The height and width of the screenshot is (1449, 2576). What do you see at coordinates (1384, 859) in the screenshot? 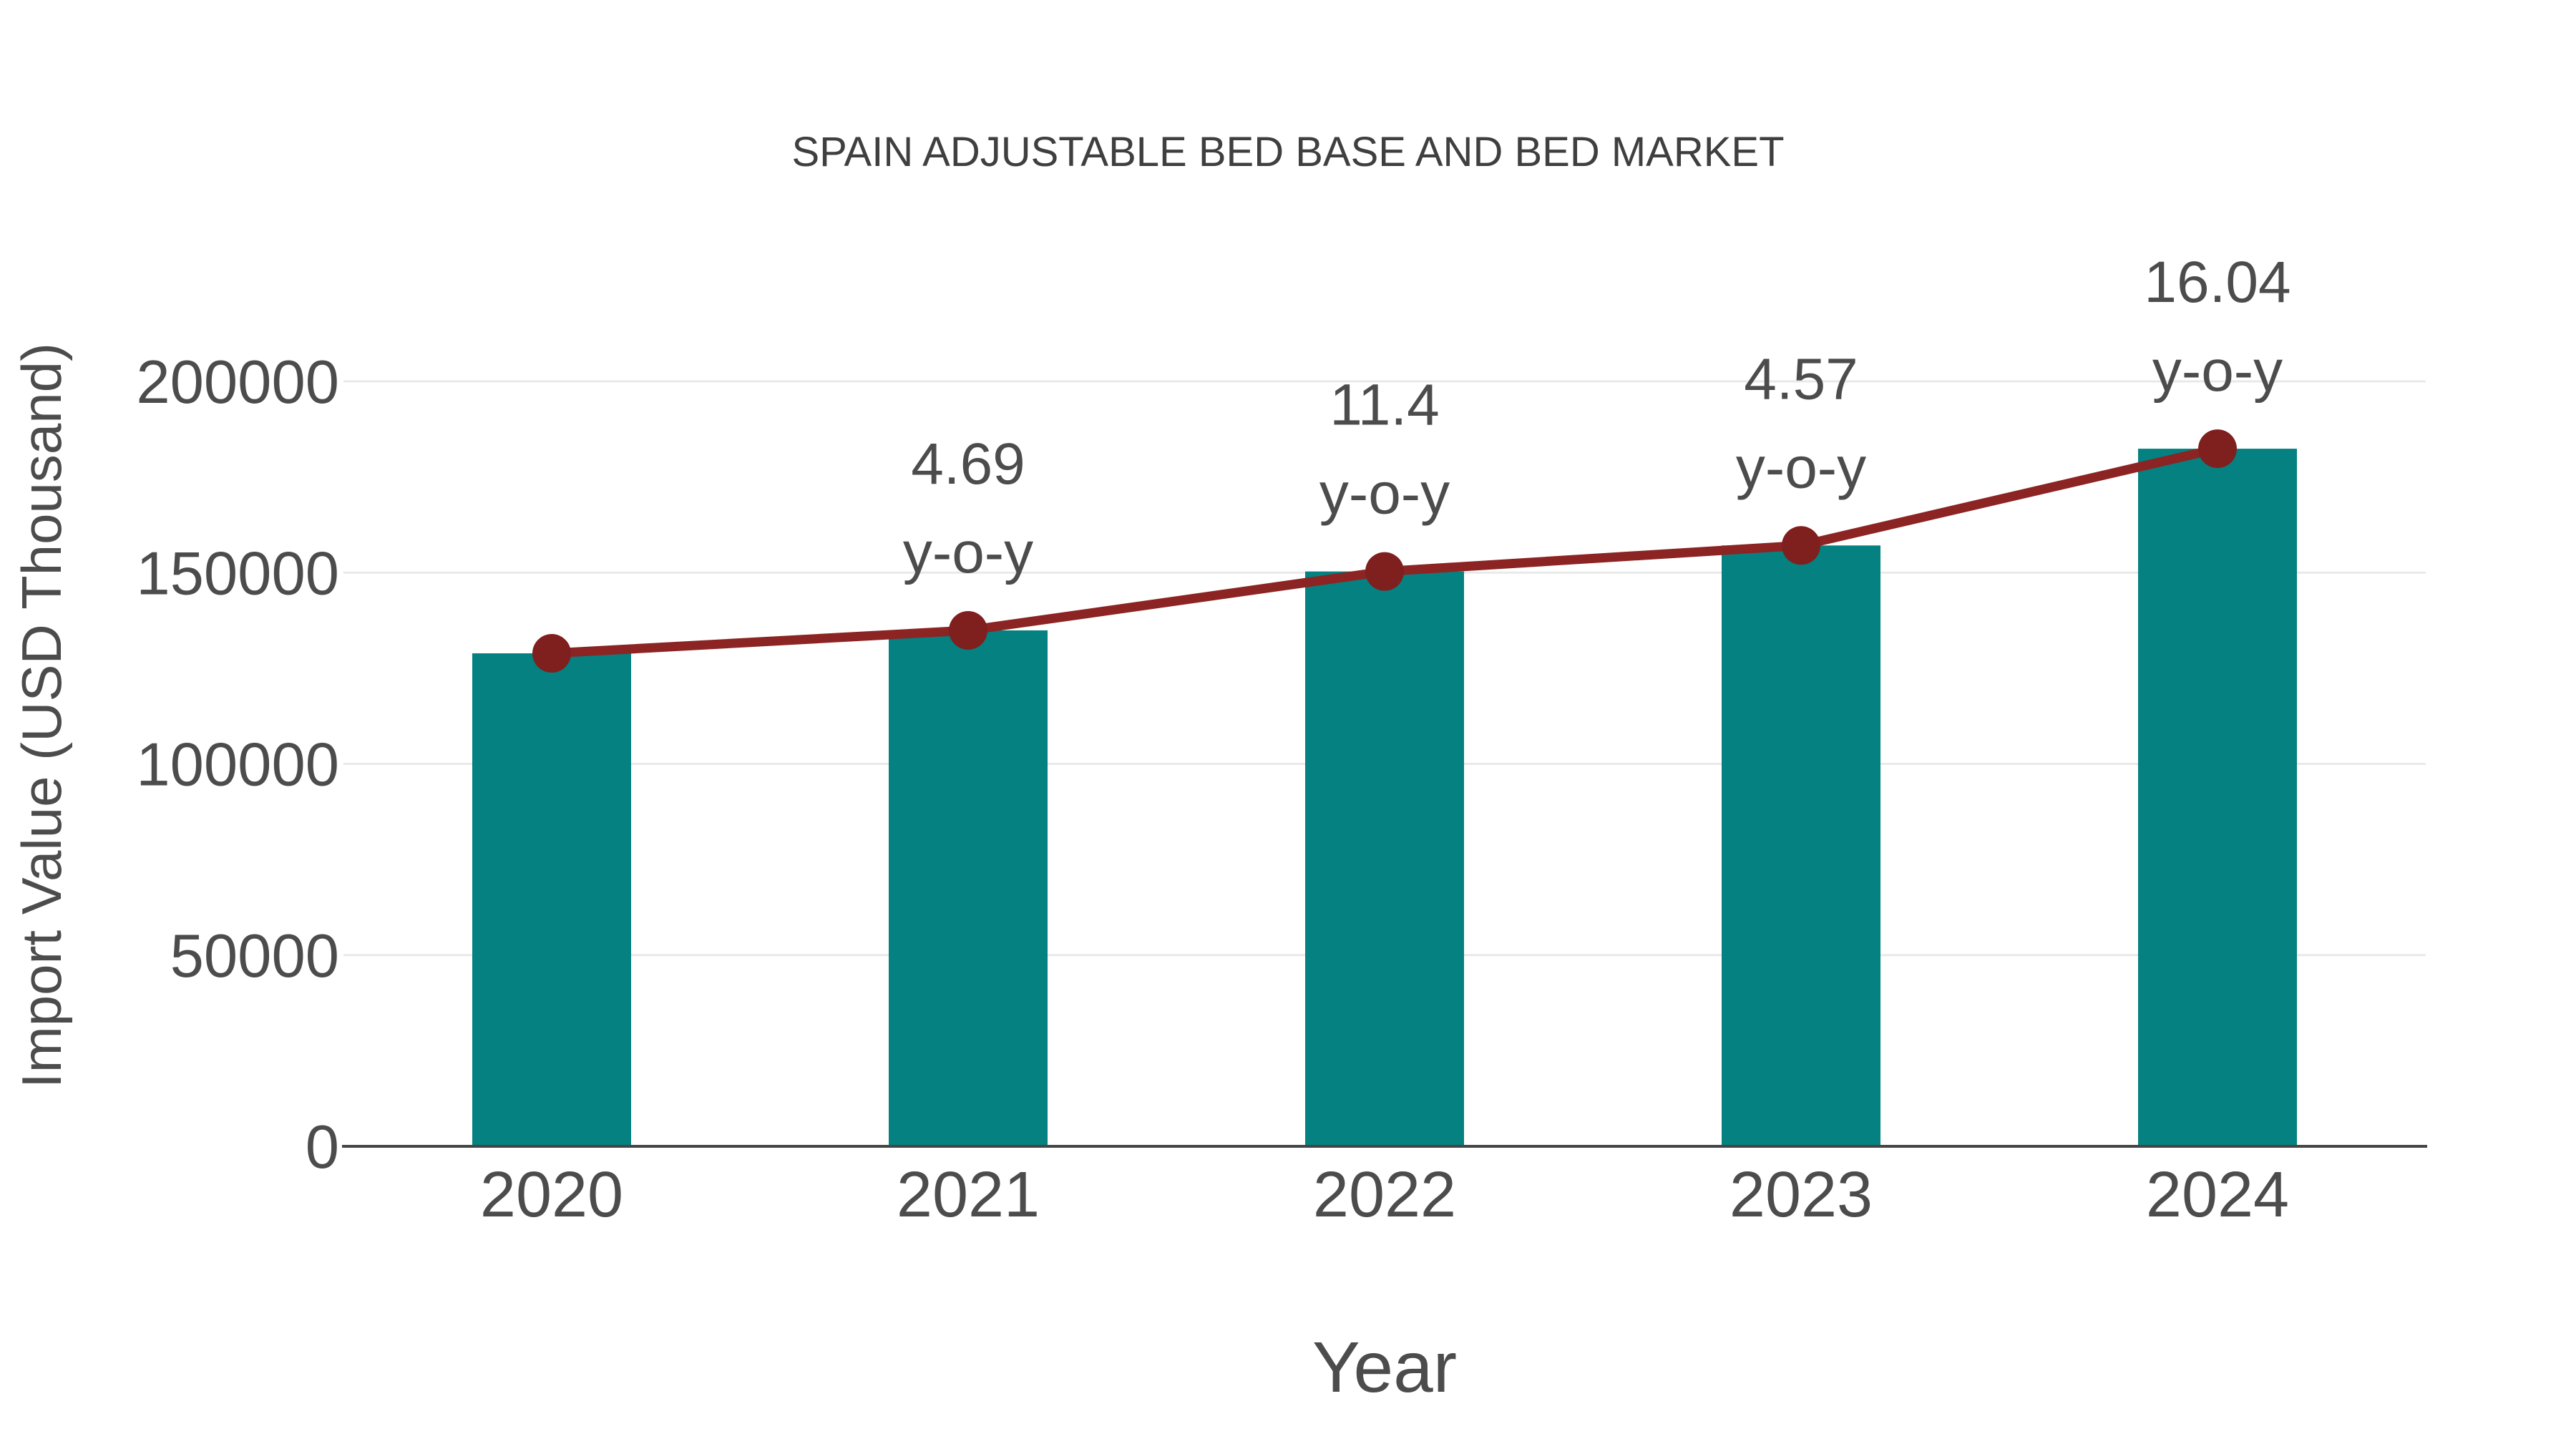
I see `bar-2022` at bounding box center [1384, 859].